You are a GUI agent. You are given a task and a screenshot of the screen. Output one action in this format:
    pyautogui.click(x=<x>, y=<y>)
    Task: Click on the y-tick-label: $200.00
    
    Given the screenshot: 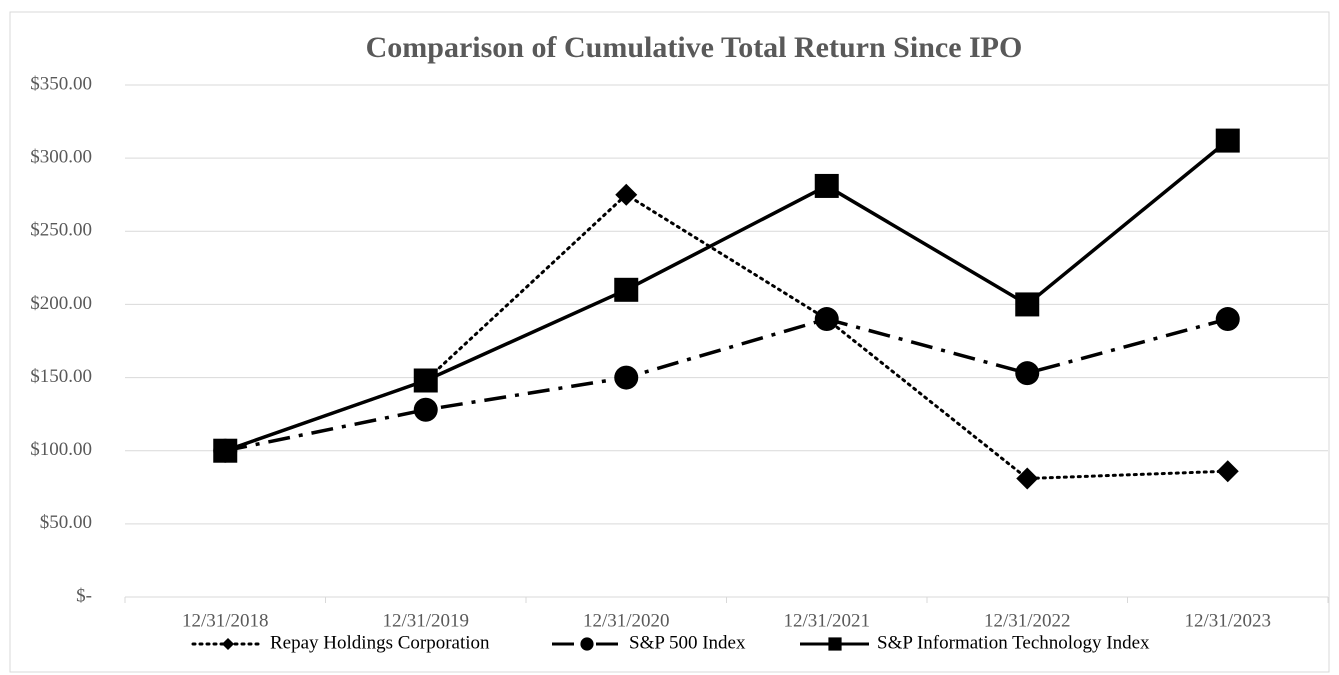 What is the action you would take?
    pyautogui.click(x=61, y=303)
    